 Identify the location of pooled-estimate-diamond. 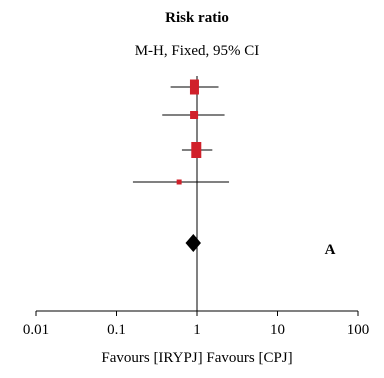
(193, 243).